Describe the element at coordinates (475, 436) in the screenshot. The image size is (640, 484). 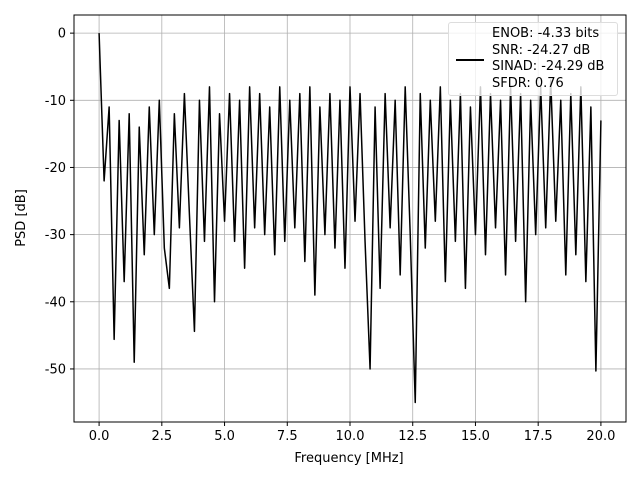
I see `x-tick-label: 15.0` at that location.